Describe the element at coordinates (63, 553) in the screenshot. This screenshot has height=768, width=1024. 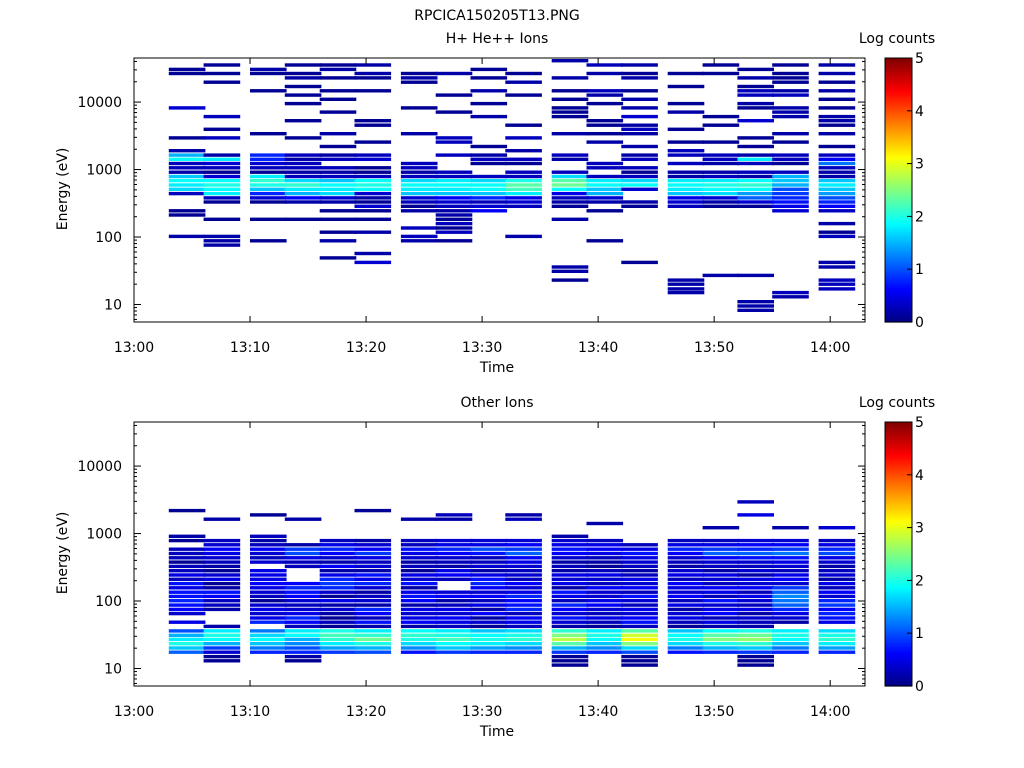
I see `y-axis-label: Energy (eV)` at that location.